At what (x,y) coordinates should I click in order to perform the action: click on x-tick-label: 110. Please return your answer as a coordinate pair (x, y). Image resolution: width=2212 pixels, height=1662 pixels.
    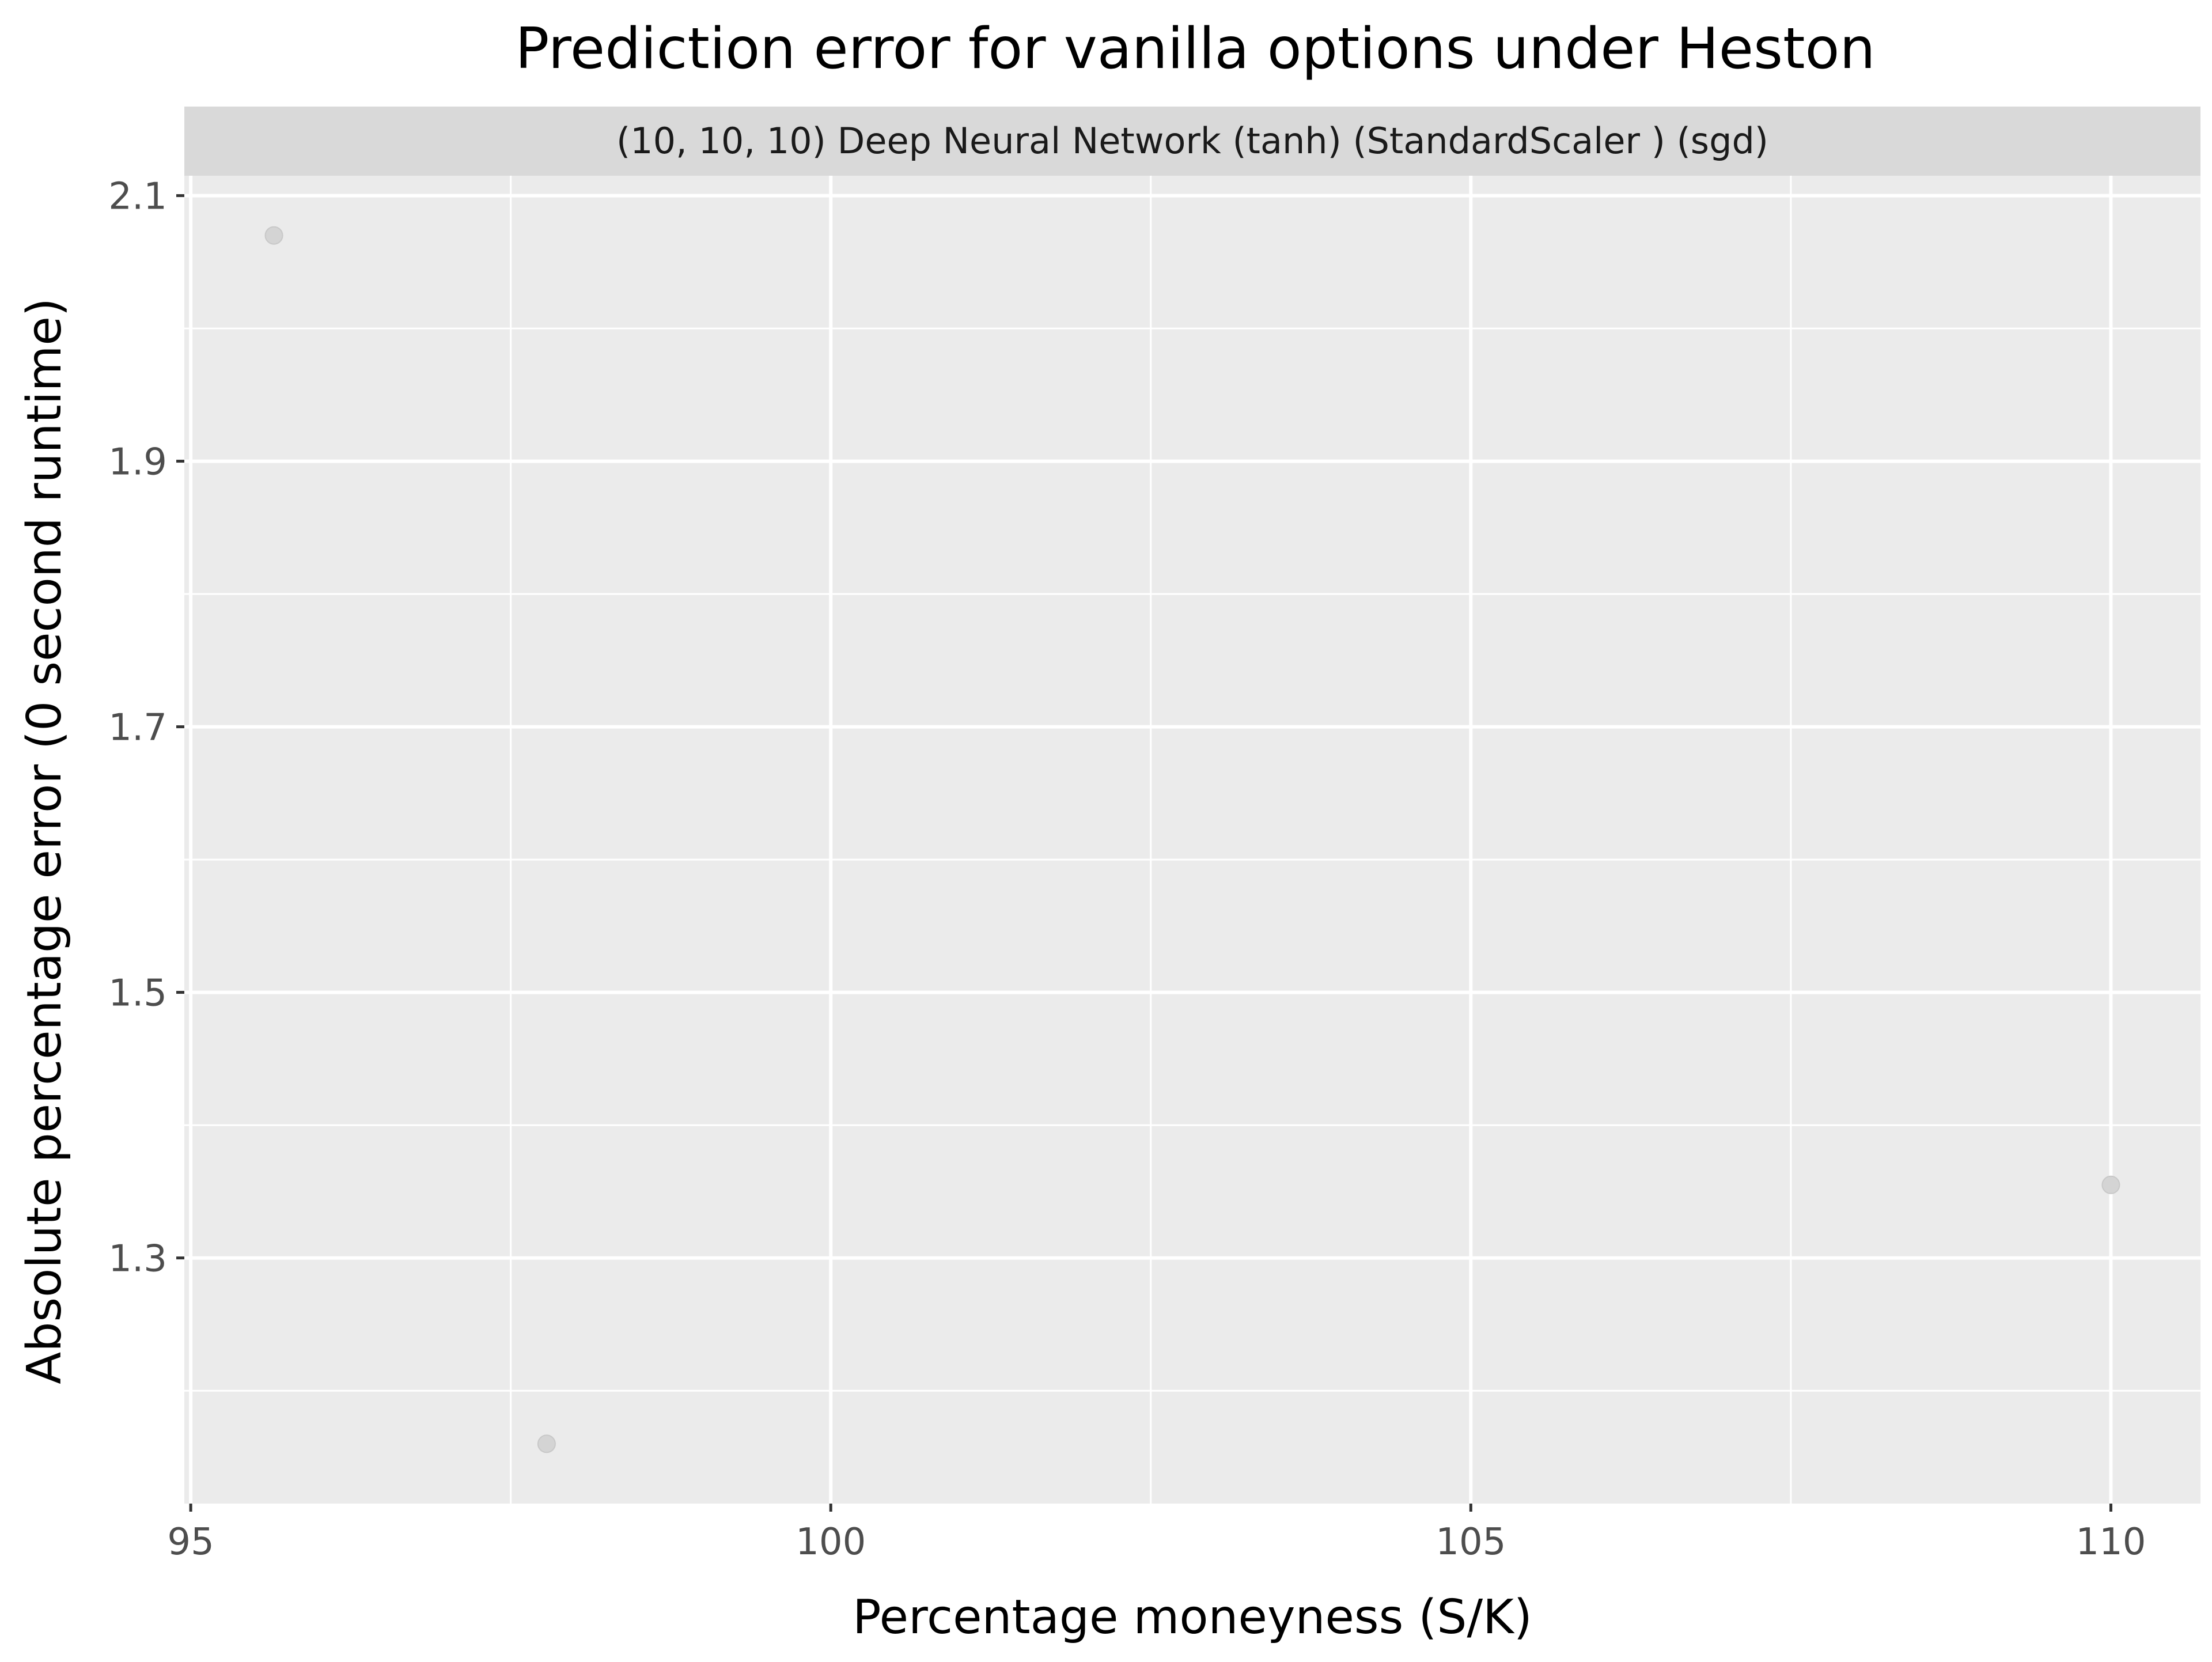
    Looking at the image, I should click on (2110, 1542).